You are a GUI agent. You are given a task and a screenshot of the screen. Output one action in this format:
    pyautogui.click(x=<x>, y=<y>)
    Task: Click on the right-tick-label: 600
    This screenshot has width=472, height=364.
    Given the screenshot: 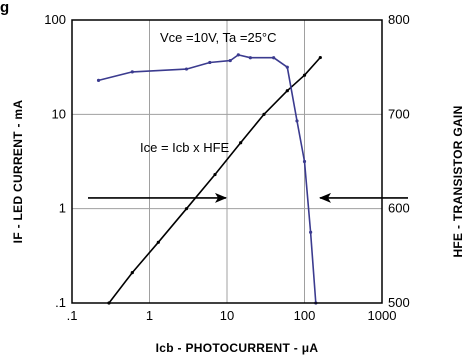 What is the action you would take?
    pyautogui.click(x=399, y=208)
    